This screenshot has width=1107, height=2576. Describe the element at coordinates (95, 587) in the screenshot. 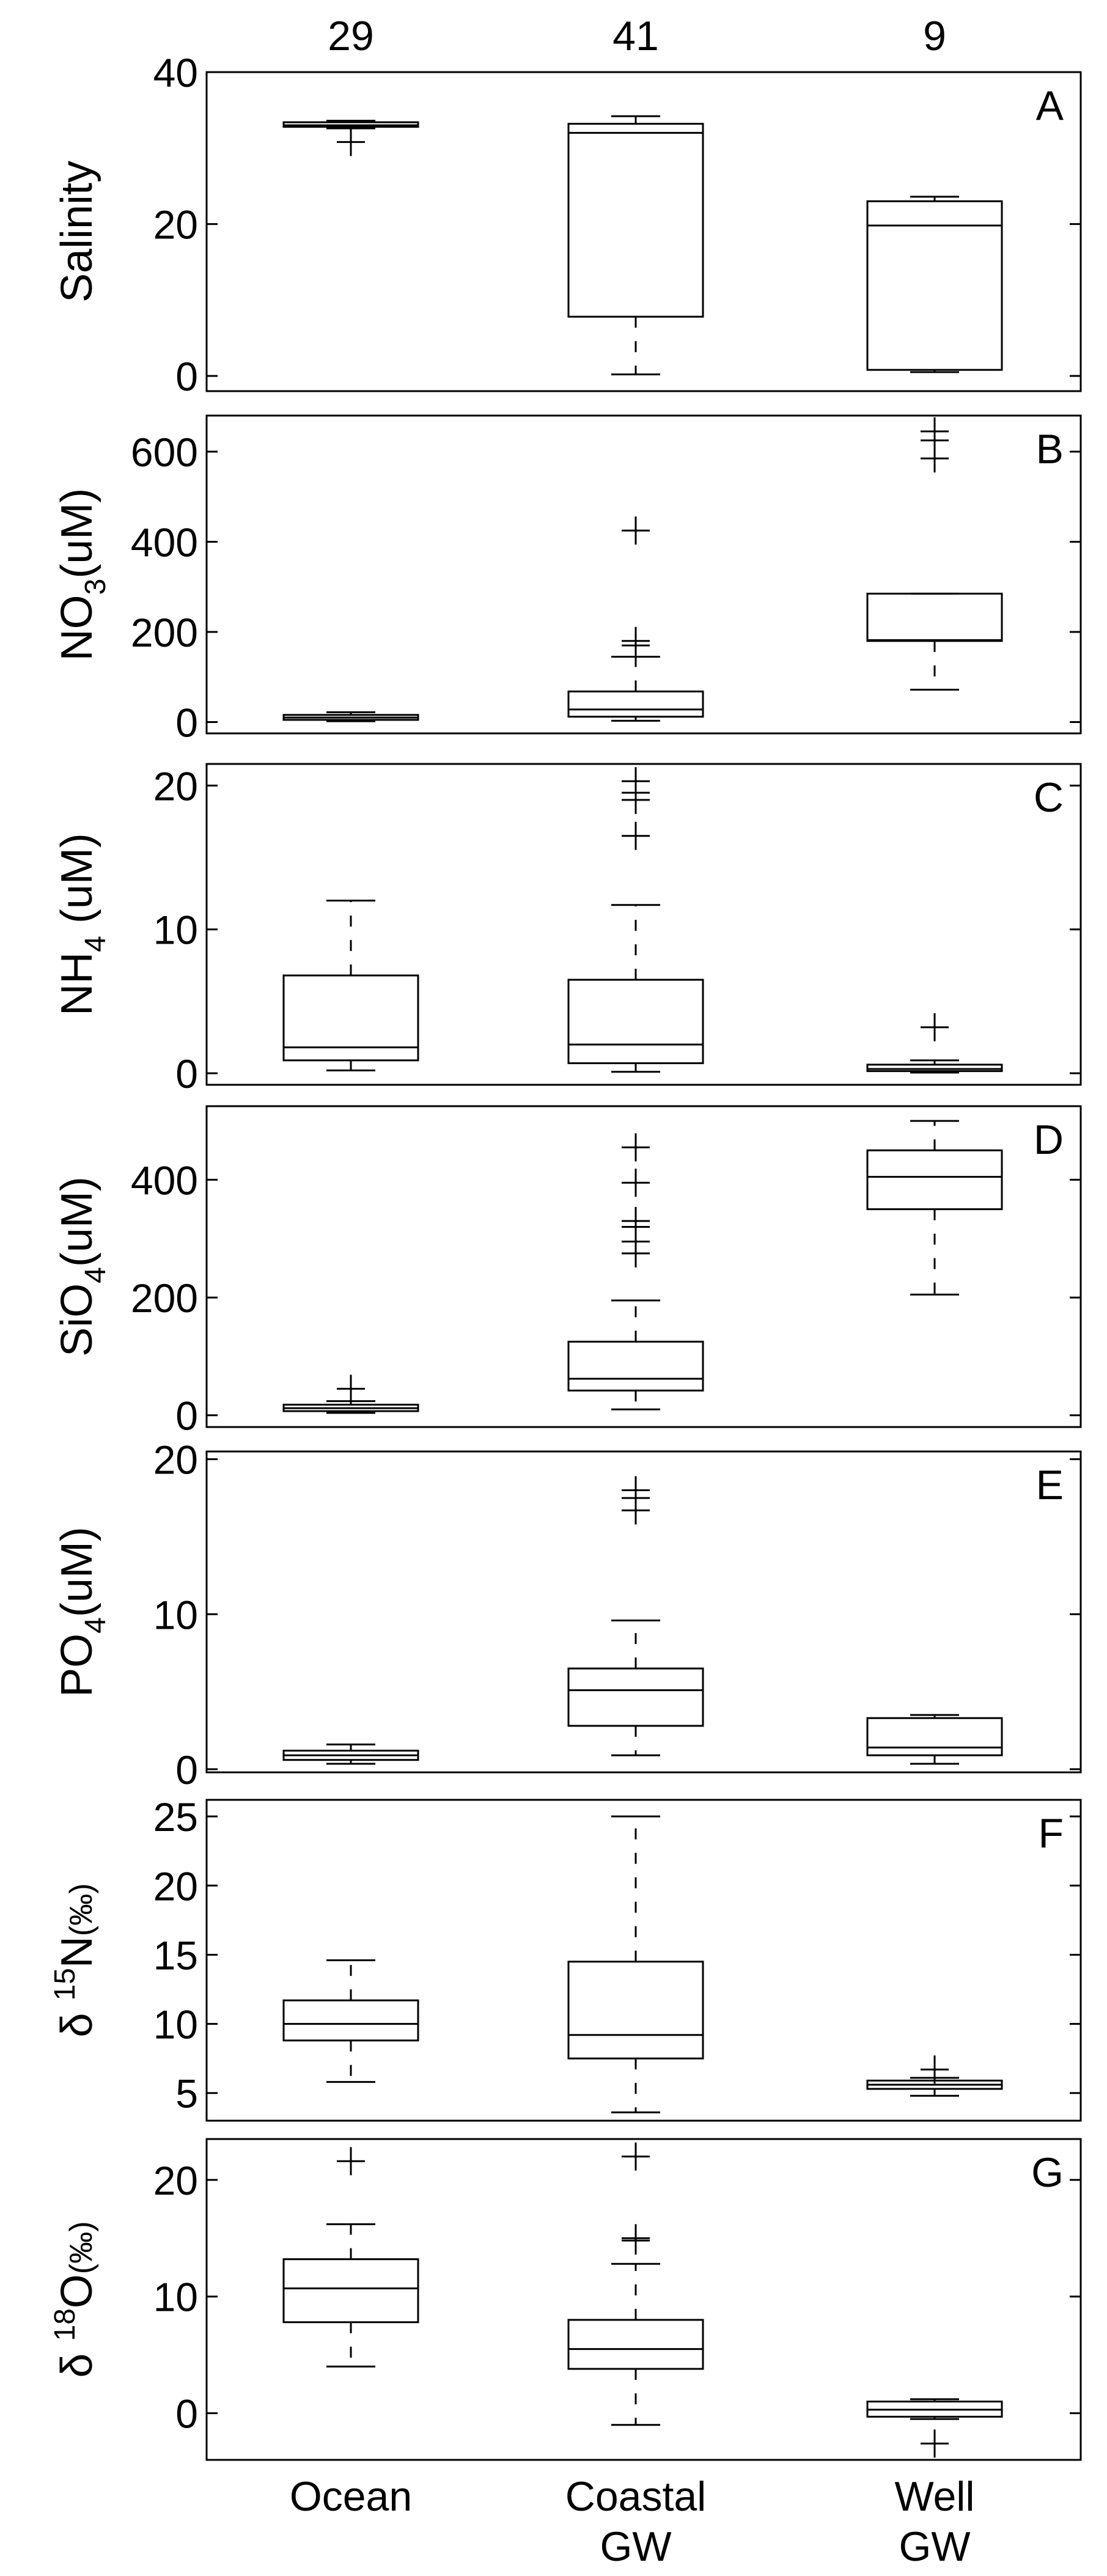

I see `y-axis-label-sub: 3` at that location.